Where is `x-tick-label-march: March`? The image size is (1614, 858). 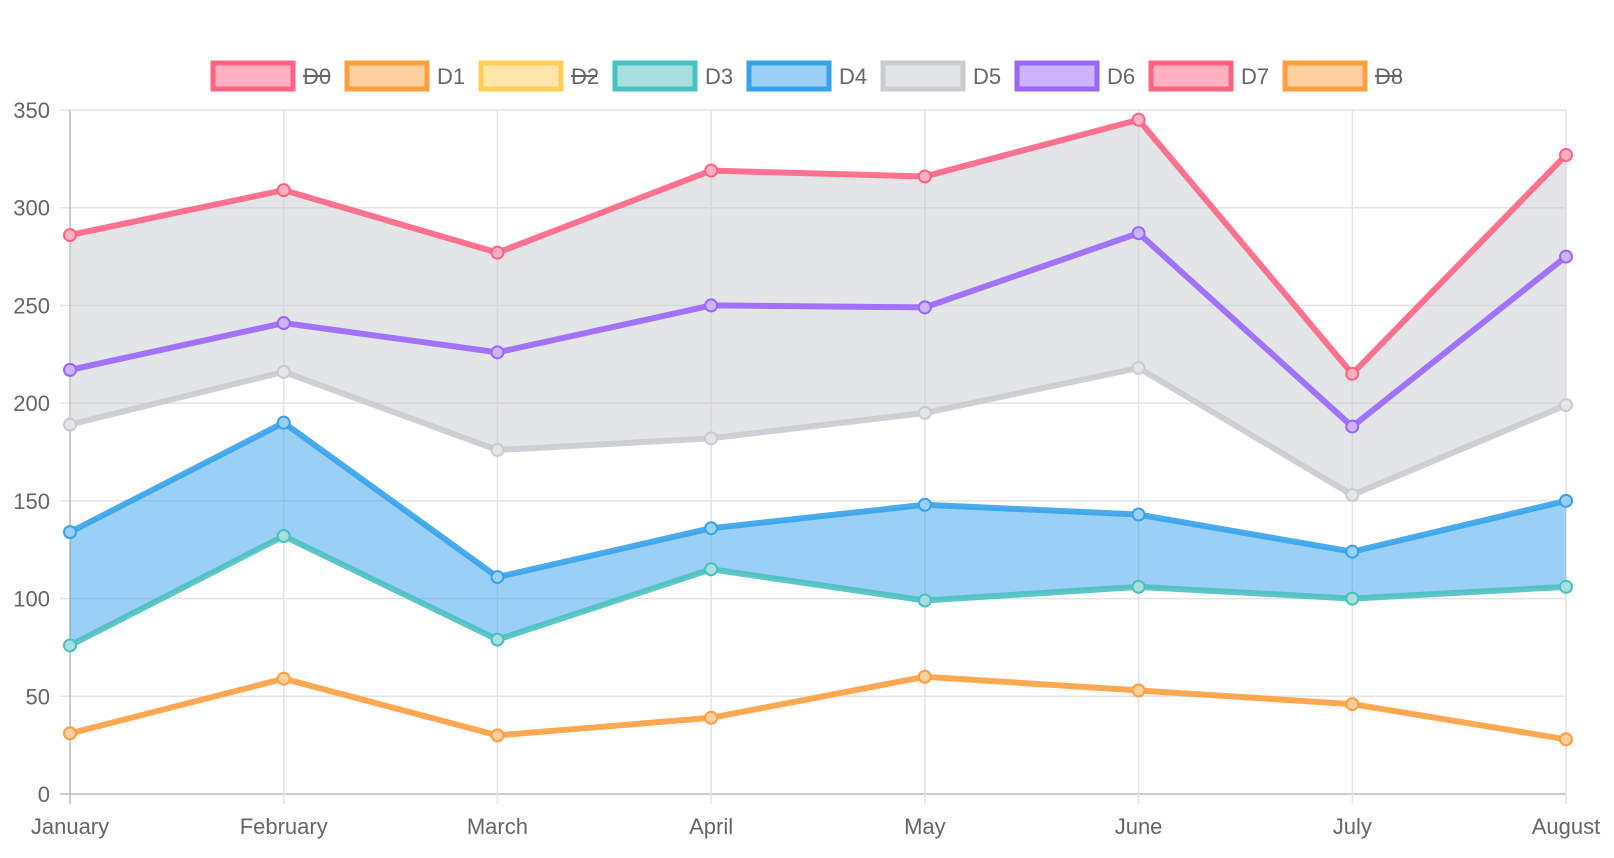 x-tick-label-march: March is located at coordinates (497, 826).